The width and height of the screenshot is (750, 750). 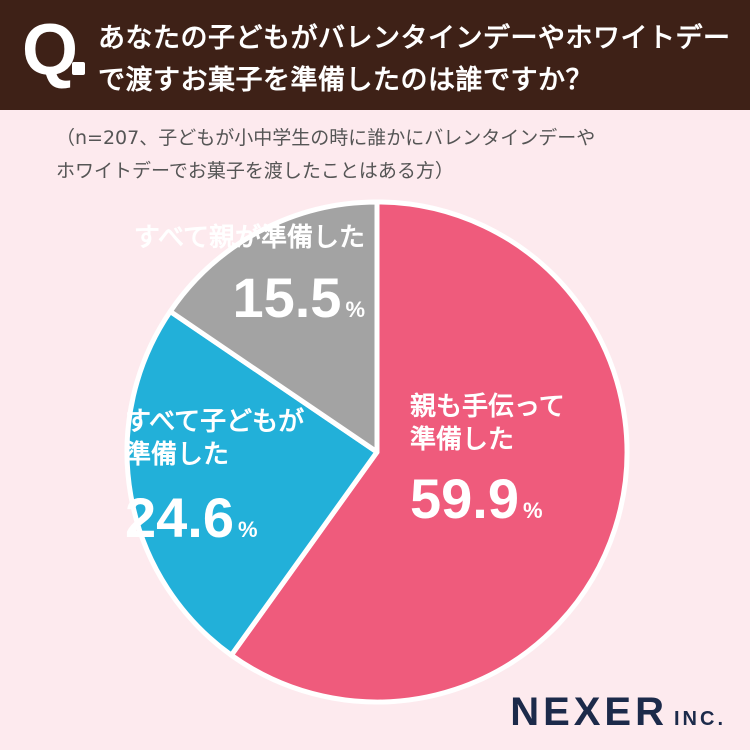 I want to click on slice-2-label-line-2: 準備した, so click(x=177, y=454).